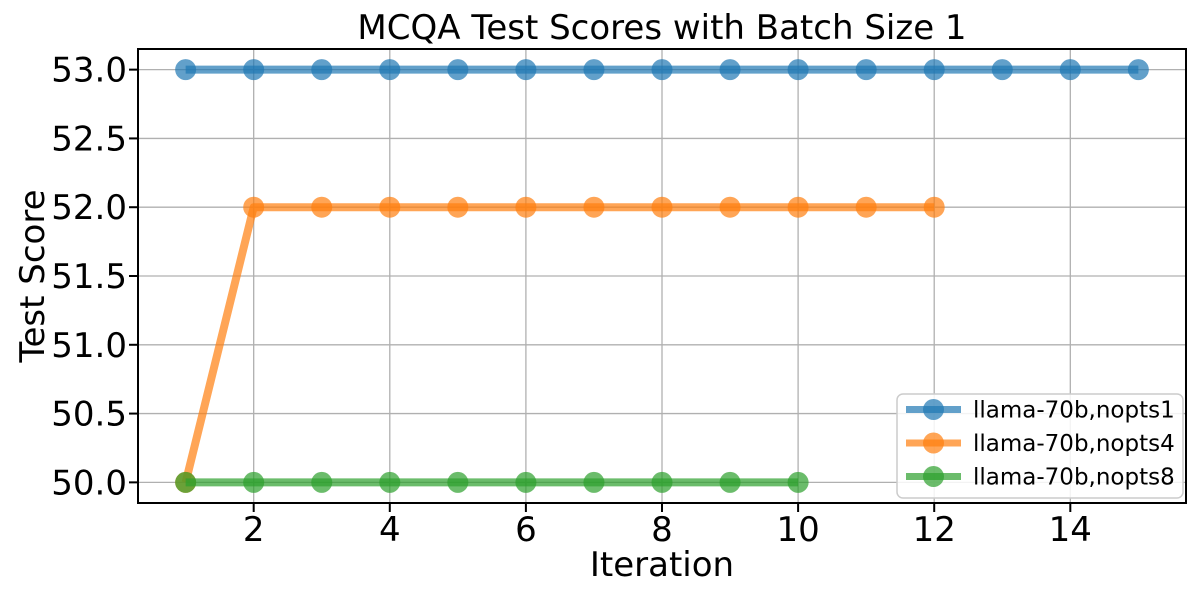 The width and height of the screenshot is (1200, 600). Describe the element at coordinates (89, 483) in the screenshot. I see `y-tick-label: 50.0` at that location.